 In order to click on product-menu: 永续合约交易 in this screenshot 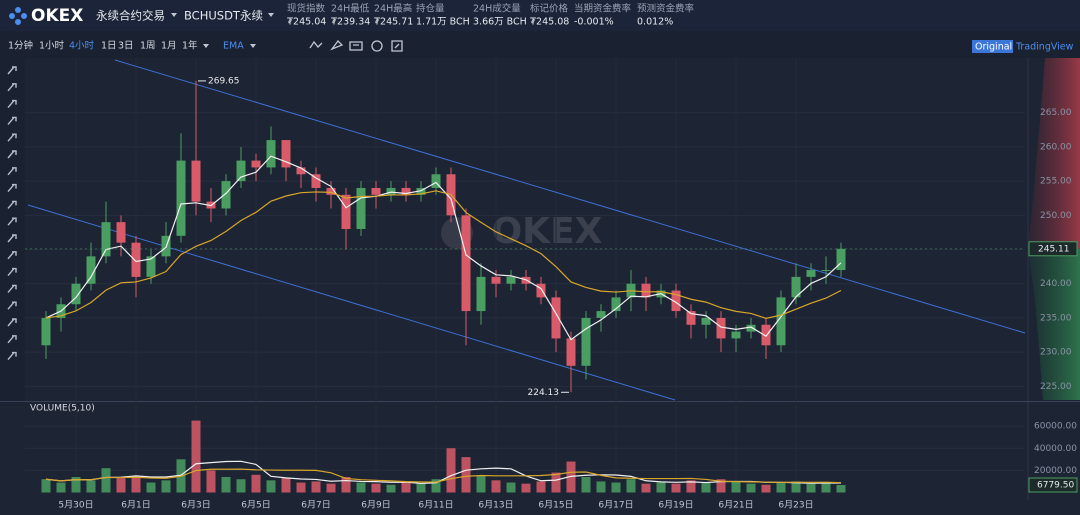, I will do `click(130, 16)`.